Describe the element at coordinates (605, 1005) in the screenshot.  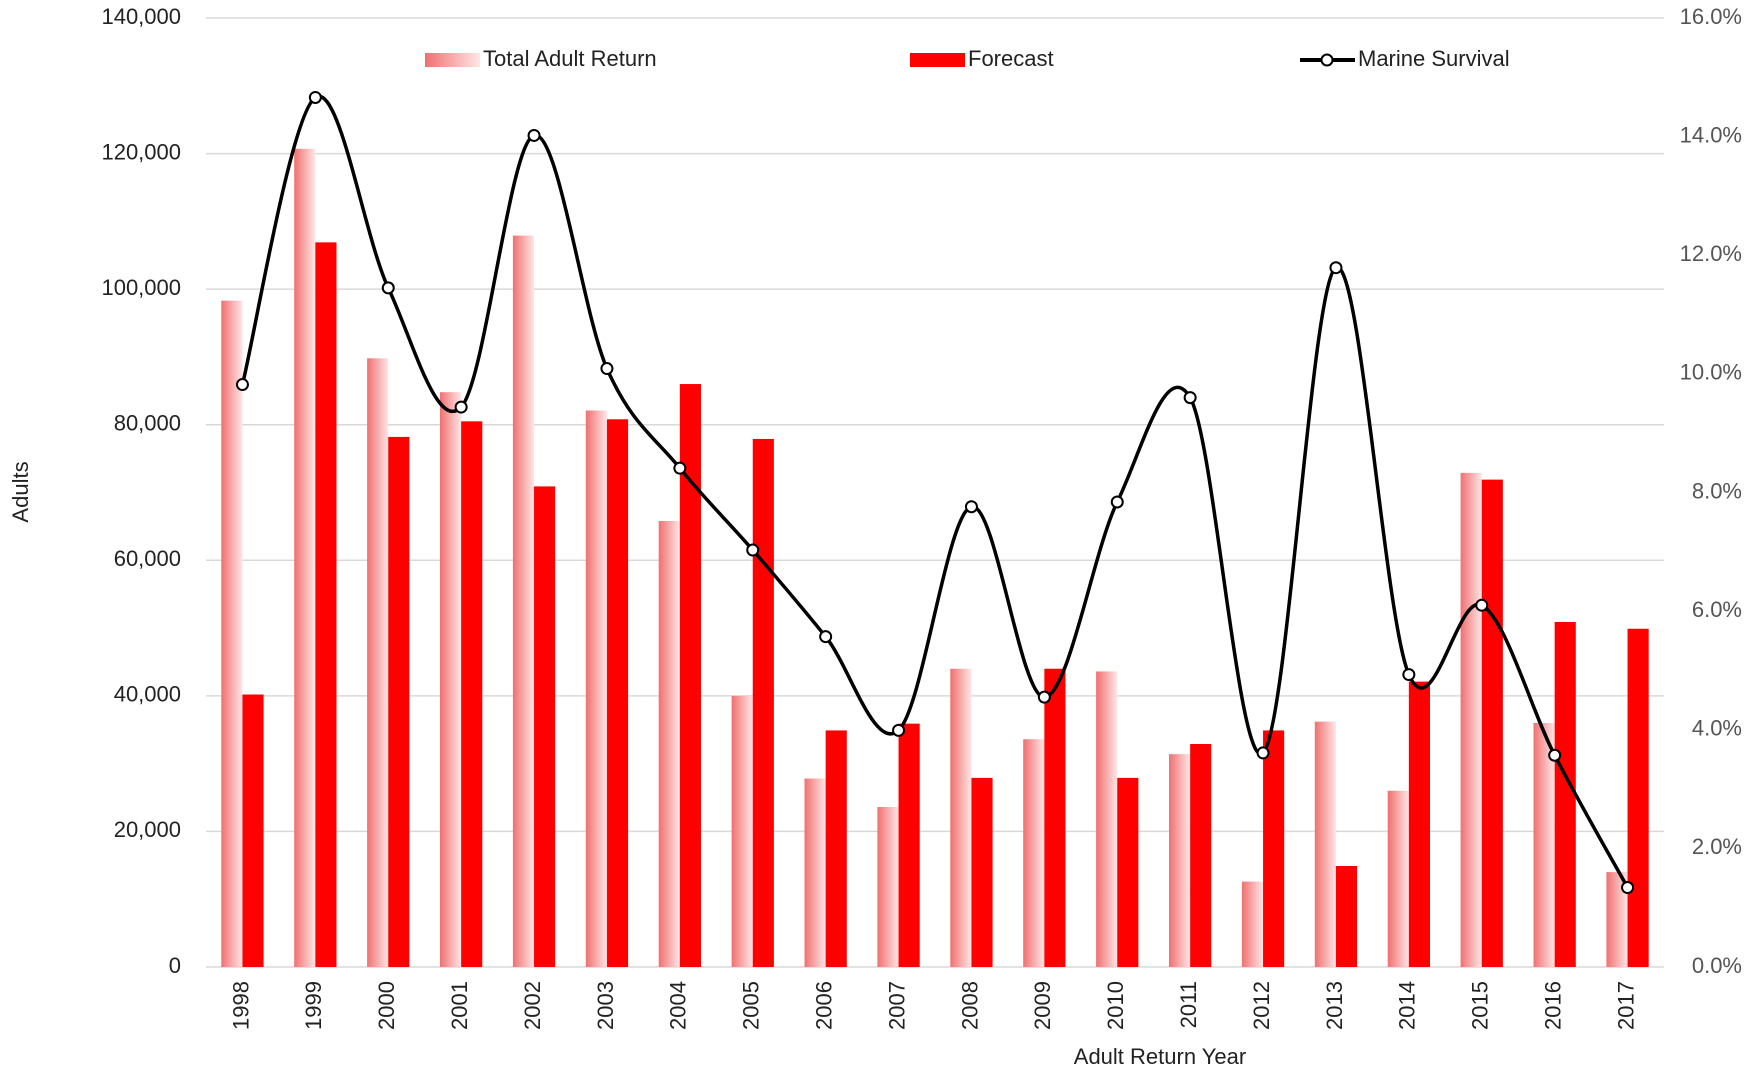
I see `x-tick-label: 2003` at that location.